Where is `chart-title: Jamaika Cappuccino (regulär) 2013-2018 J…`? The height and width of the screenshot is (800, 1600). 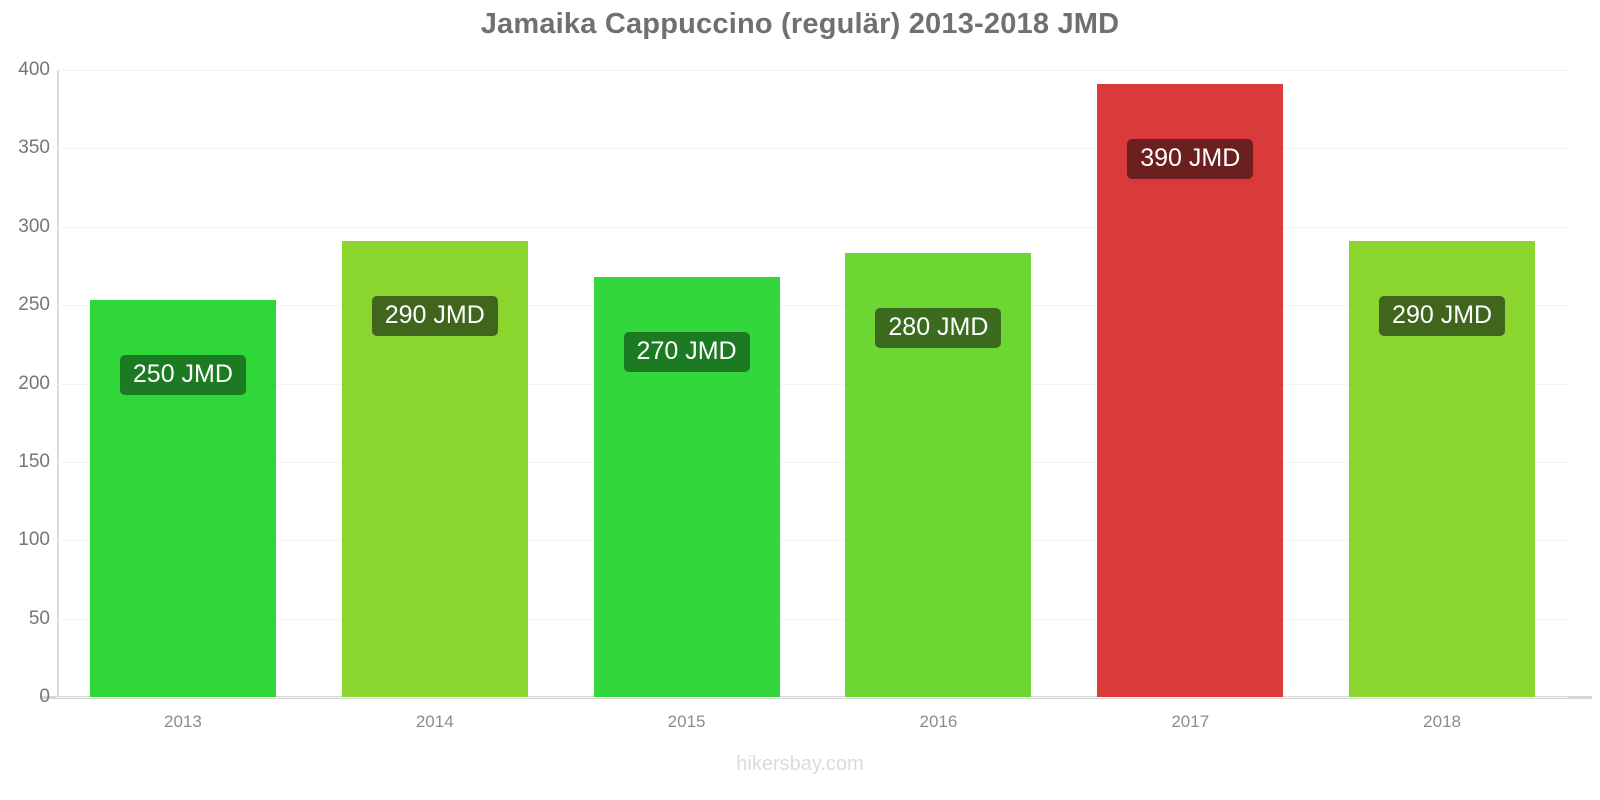 chart-title: Jamaika Cappuccino (regulär) 2013-2018 J… is located at coordinates (800, 24).